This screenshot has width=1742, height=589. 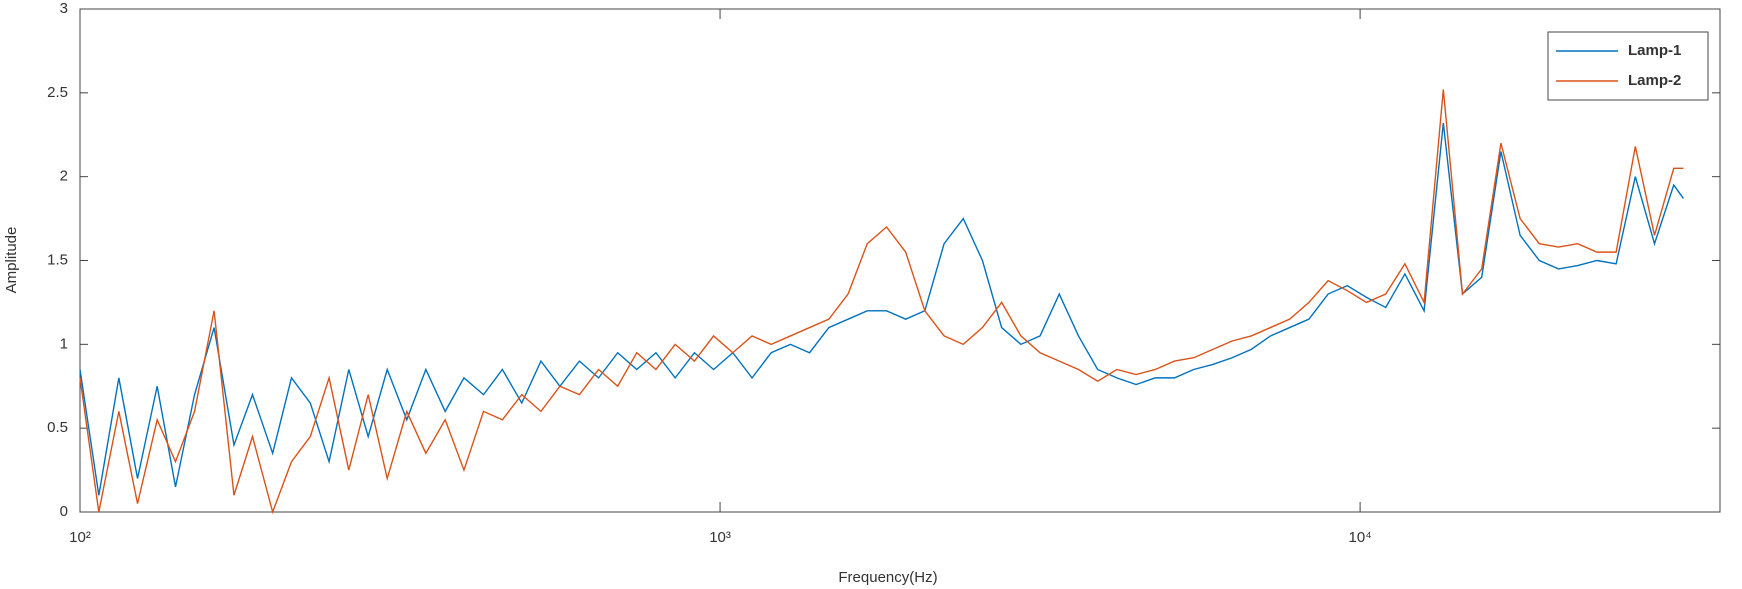 What do you see at coordinates (57, 92) in the screenshot?
I see `y-tick-label: 2.5` at bounding box center [57, 92].